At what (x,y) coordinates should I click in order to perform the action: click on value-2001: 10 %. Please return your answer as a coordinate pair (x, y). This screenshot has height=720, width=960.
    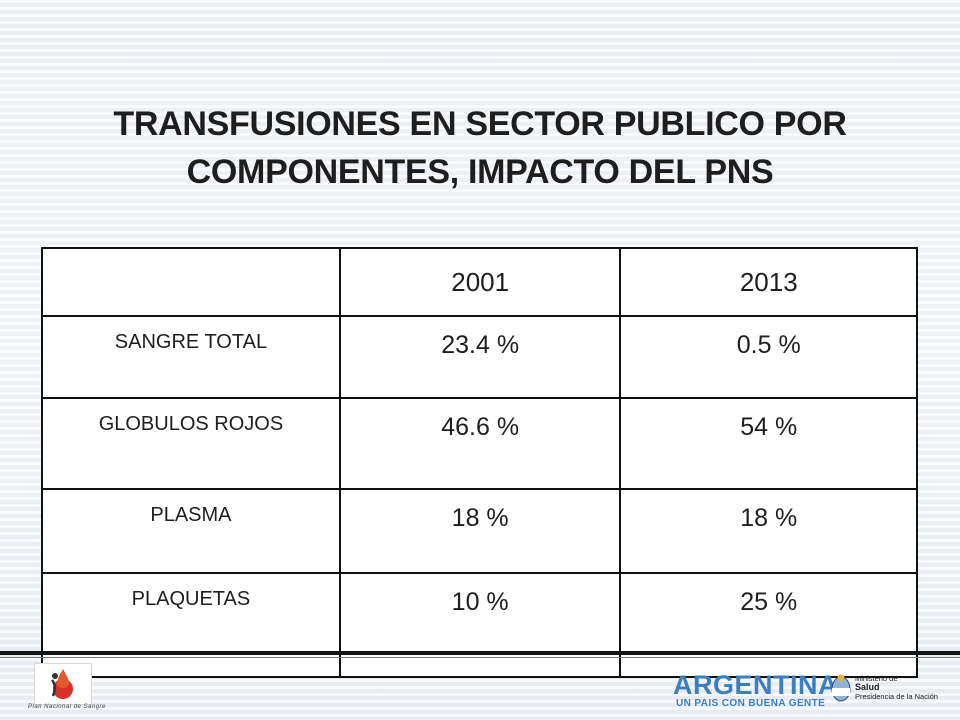
    Looking at the image, I should click on (480, 625).